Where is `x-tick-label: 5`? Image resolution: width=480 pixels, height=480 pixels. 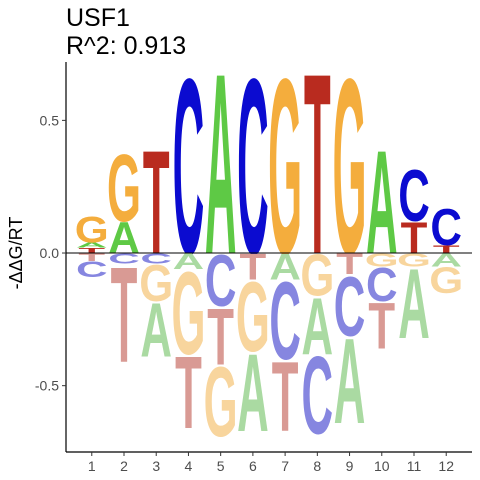 x-tick-label: 5 is located at coordinates (221, 466).